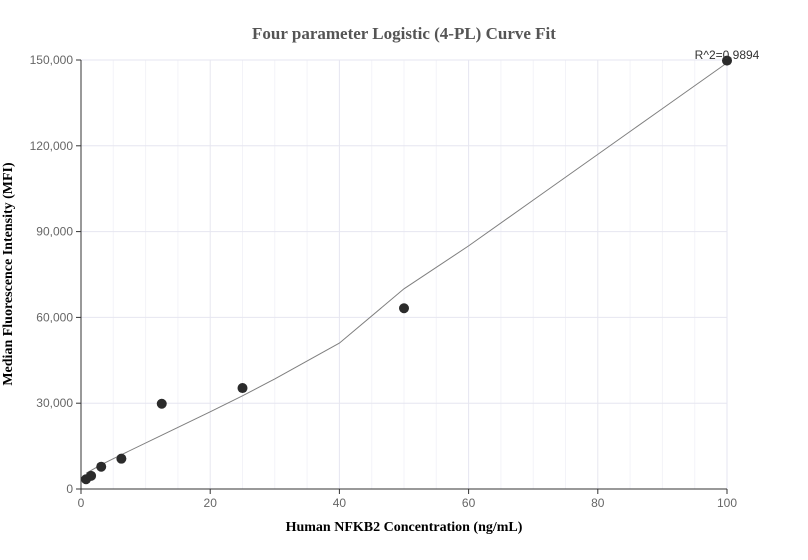  I want to click on y-tick-label: 30,000, so click(54, 403).